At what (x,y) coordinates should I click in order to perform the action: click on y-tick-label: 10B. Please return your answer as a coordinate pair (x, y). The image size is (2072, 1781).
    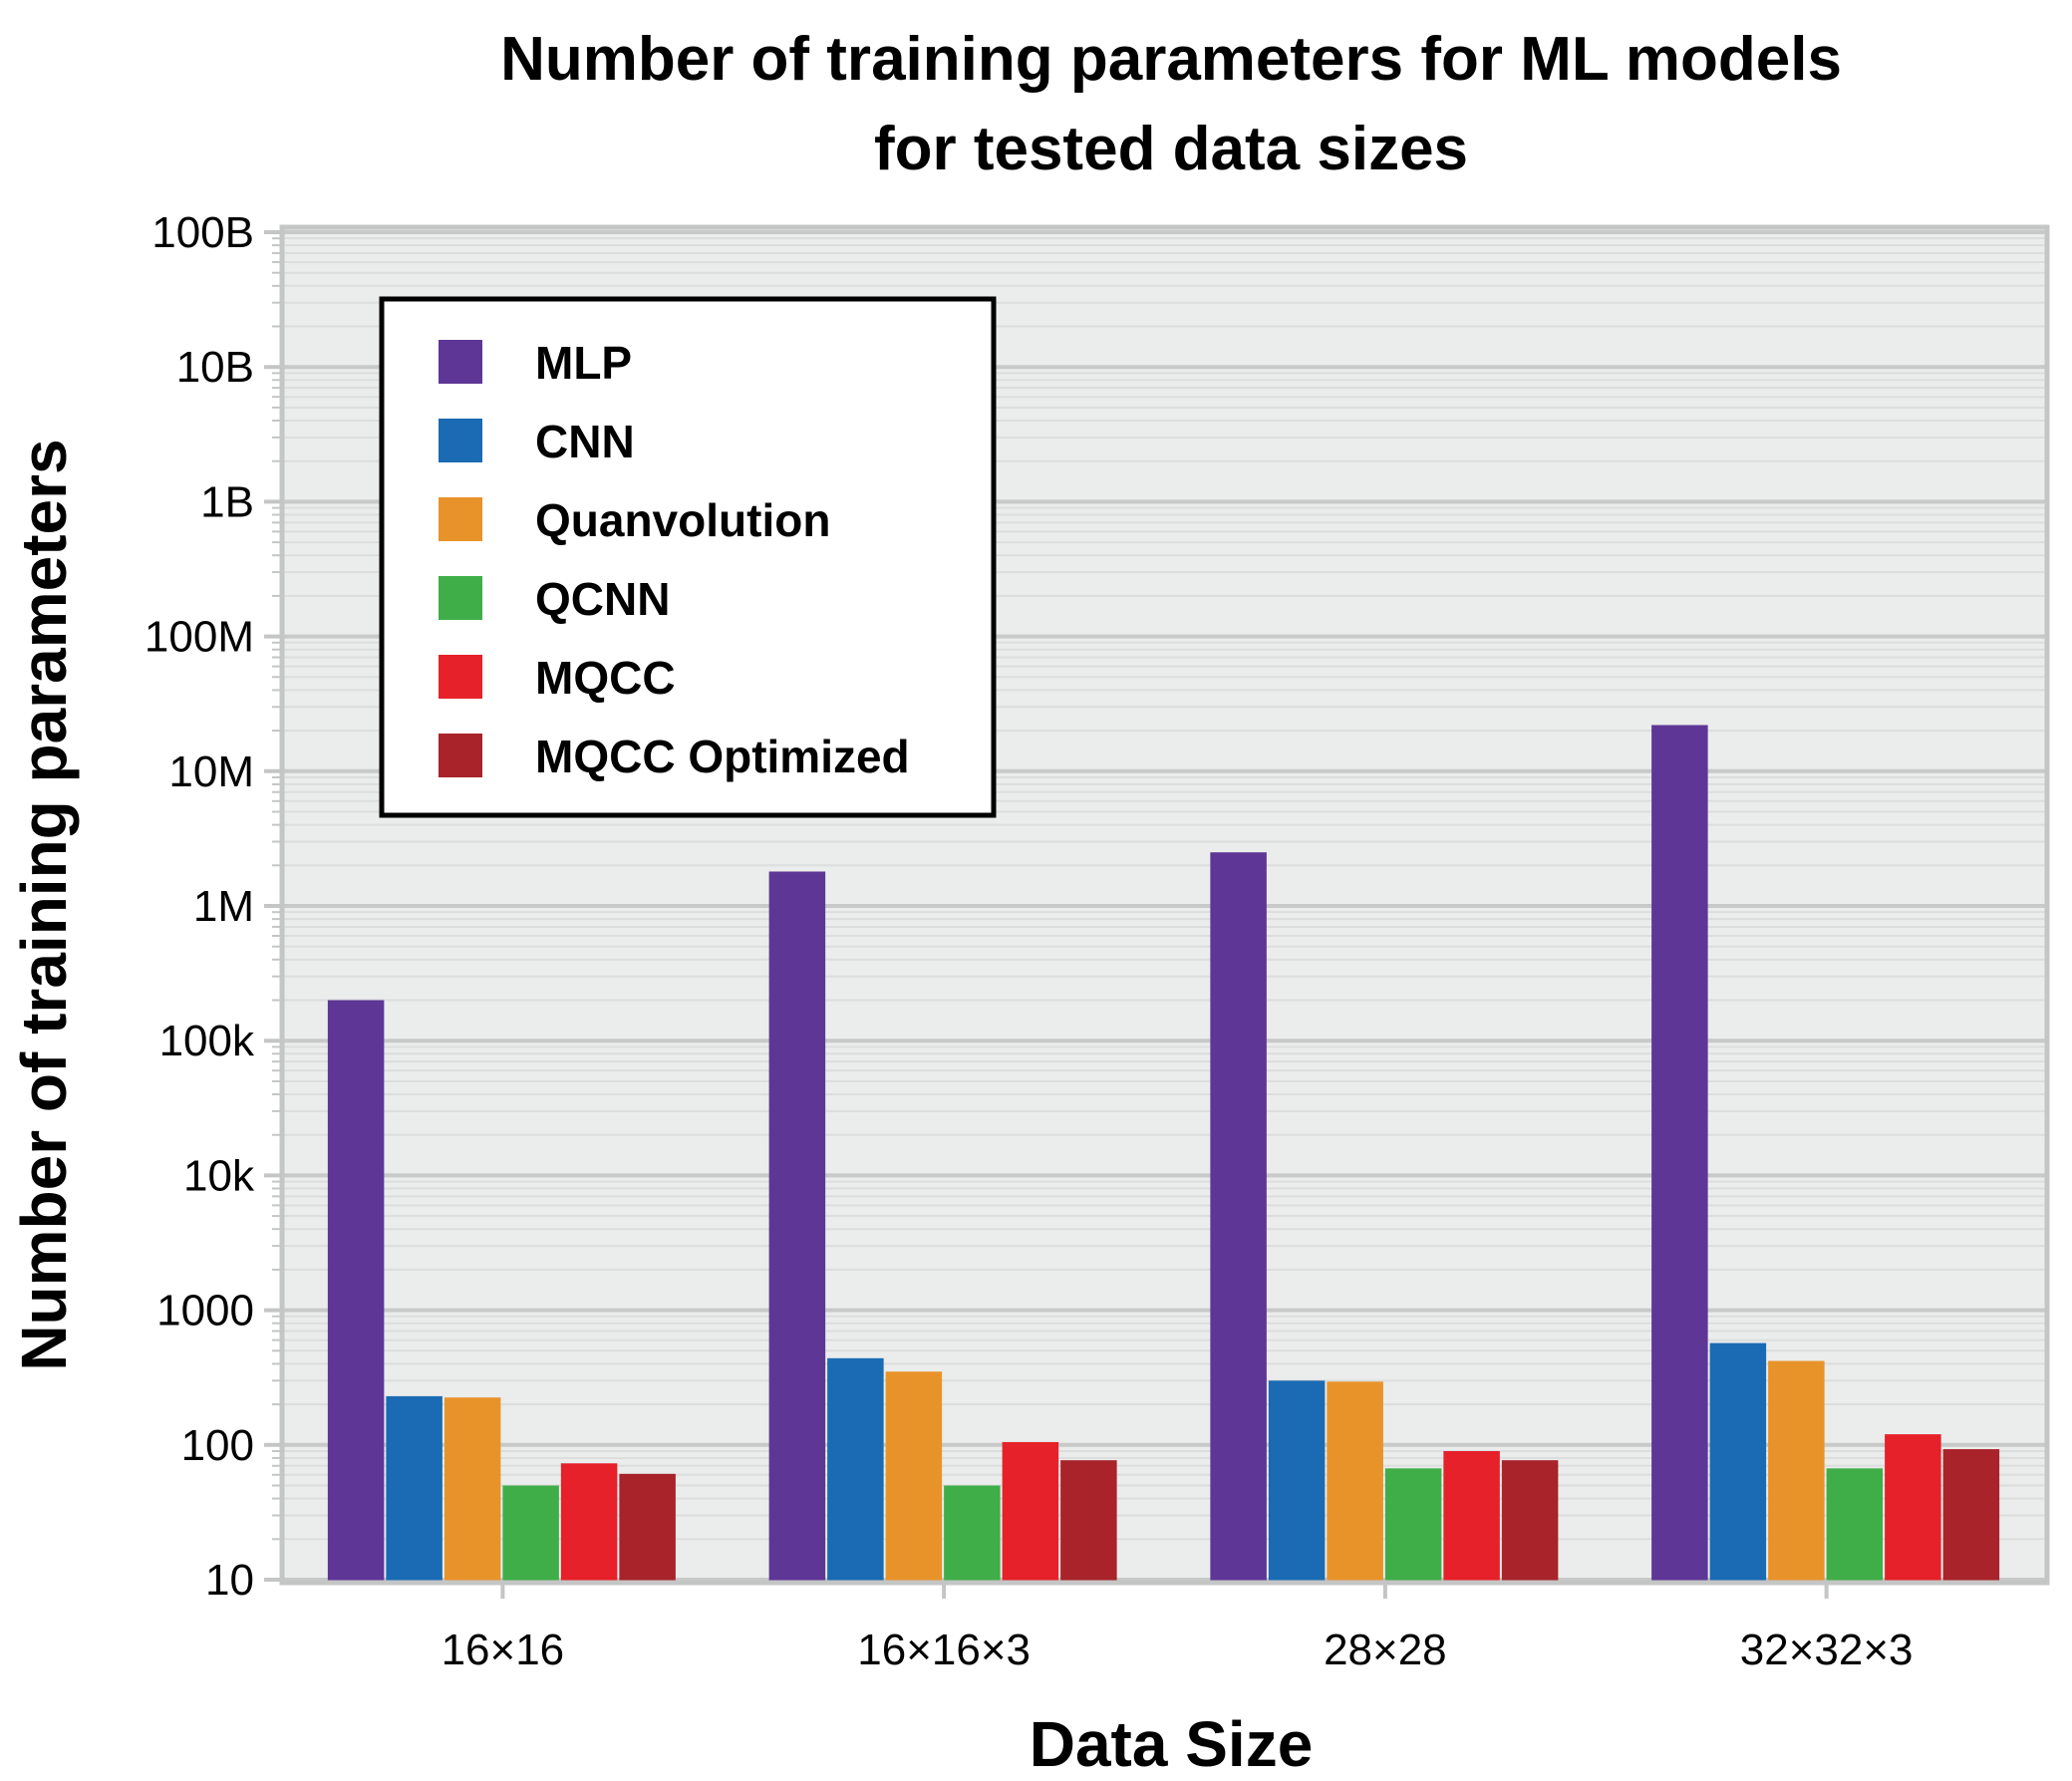
    Looking at the image, I should click on (215, 367).